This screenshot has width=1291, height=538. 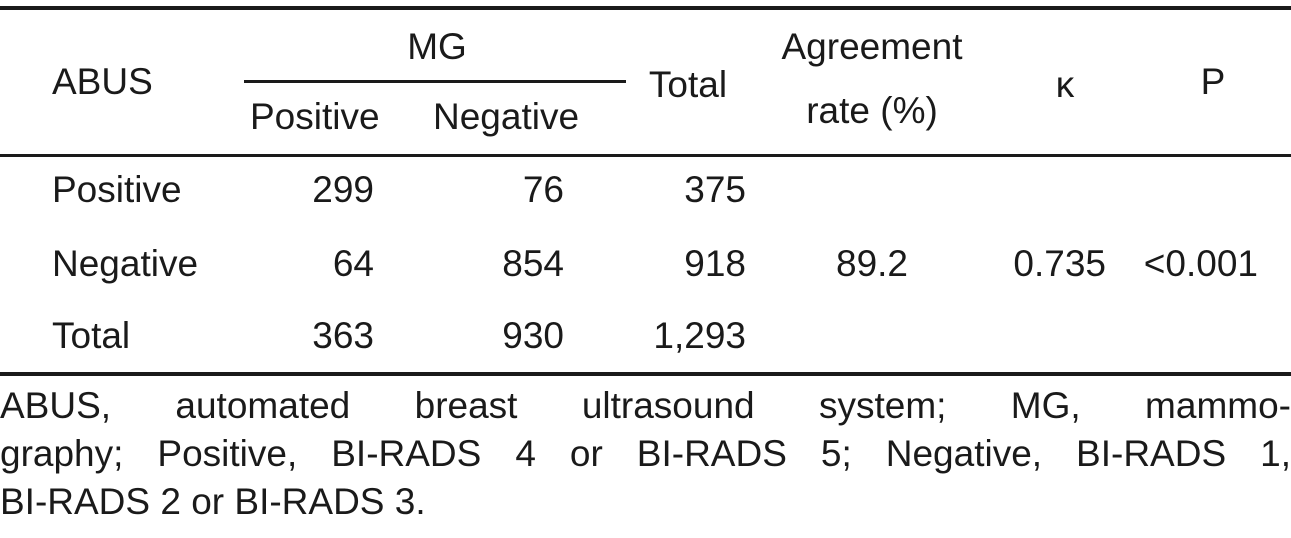 I want to click on table-header-rule, so click(x=645, y=155).